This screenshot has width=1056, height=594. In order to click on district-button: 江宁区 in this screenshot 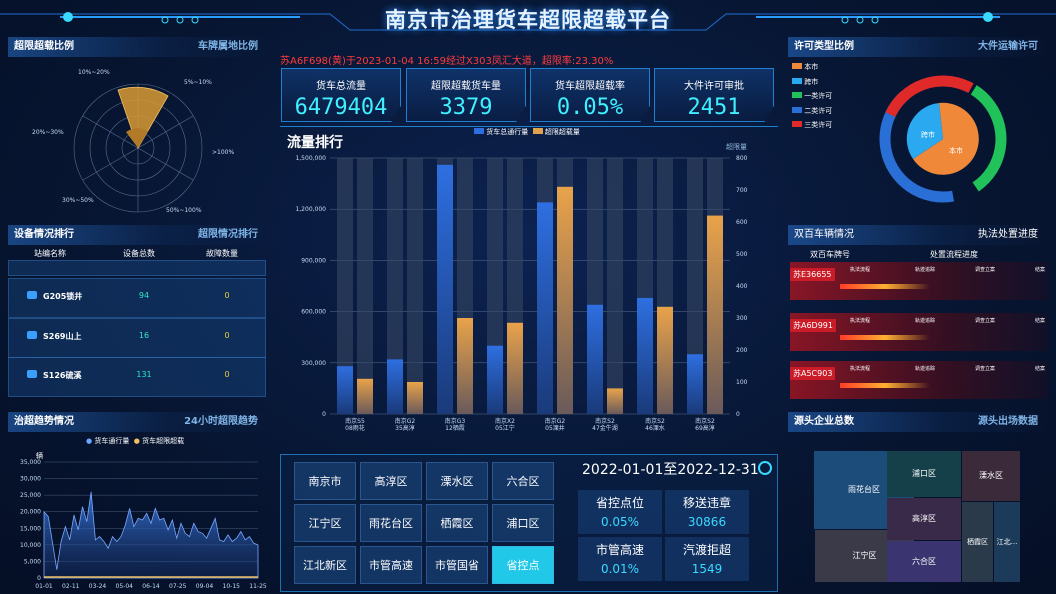, I will do `click(325, 523)`.